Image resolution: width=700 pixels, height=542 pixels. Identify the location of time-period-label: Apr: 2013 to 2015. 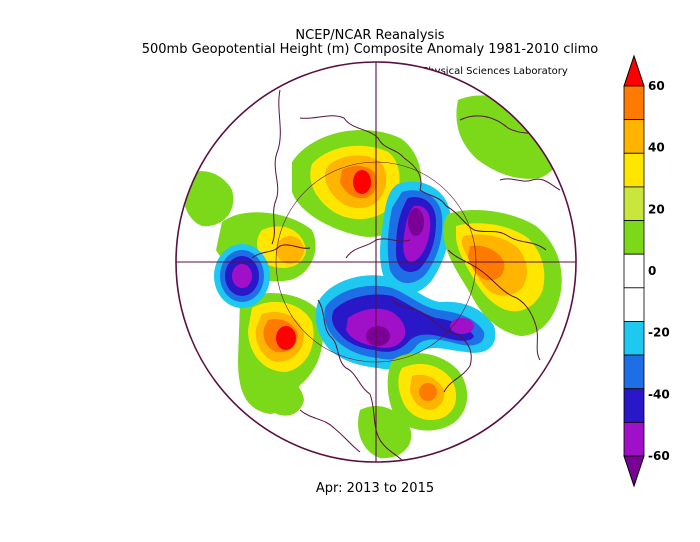
(375, 488).